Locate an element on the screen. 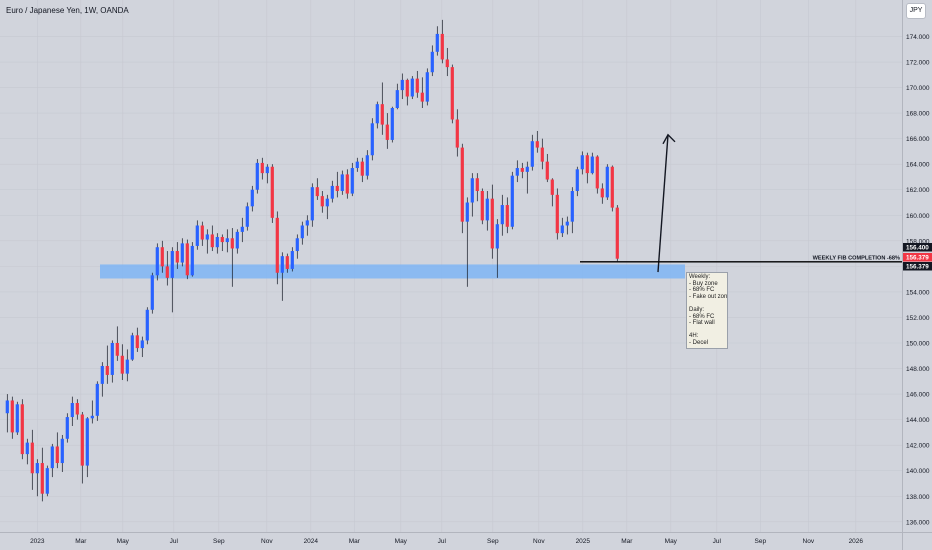  buy-zone-rectangle is located at coordinates (392, 271).